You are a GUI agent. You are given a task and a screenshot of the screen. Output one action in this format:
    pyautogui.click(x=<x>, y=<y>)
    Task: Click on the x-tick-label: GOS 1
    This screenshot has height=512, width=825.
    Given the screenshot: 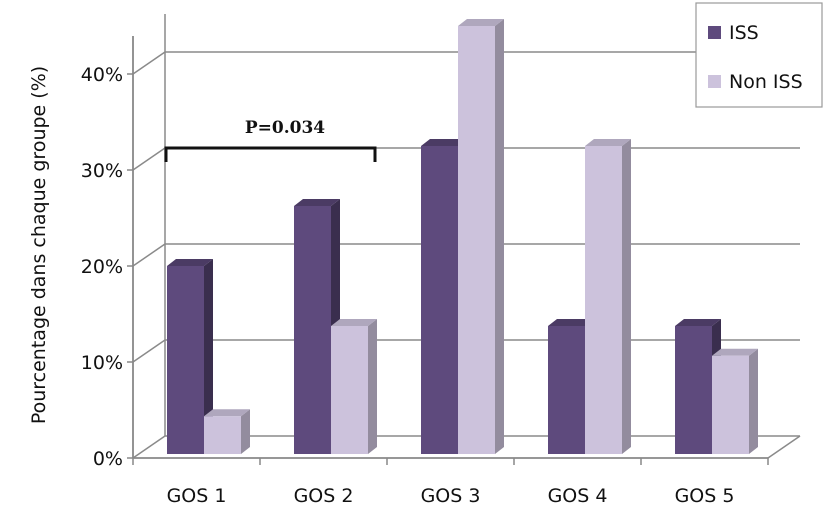 What is the action you would take?
    pyautogui.click(x=197, y=496)
    